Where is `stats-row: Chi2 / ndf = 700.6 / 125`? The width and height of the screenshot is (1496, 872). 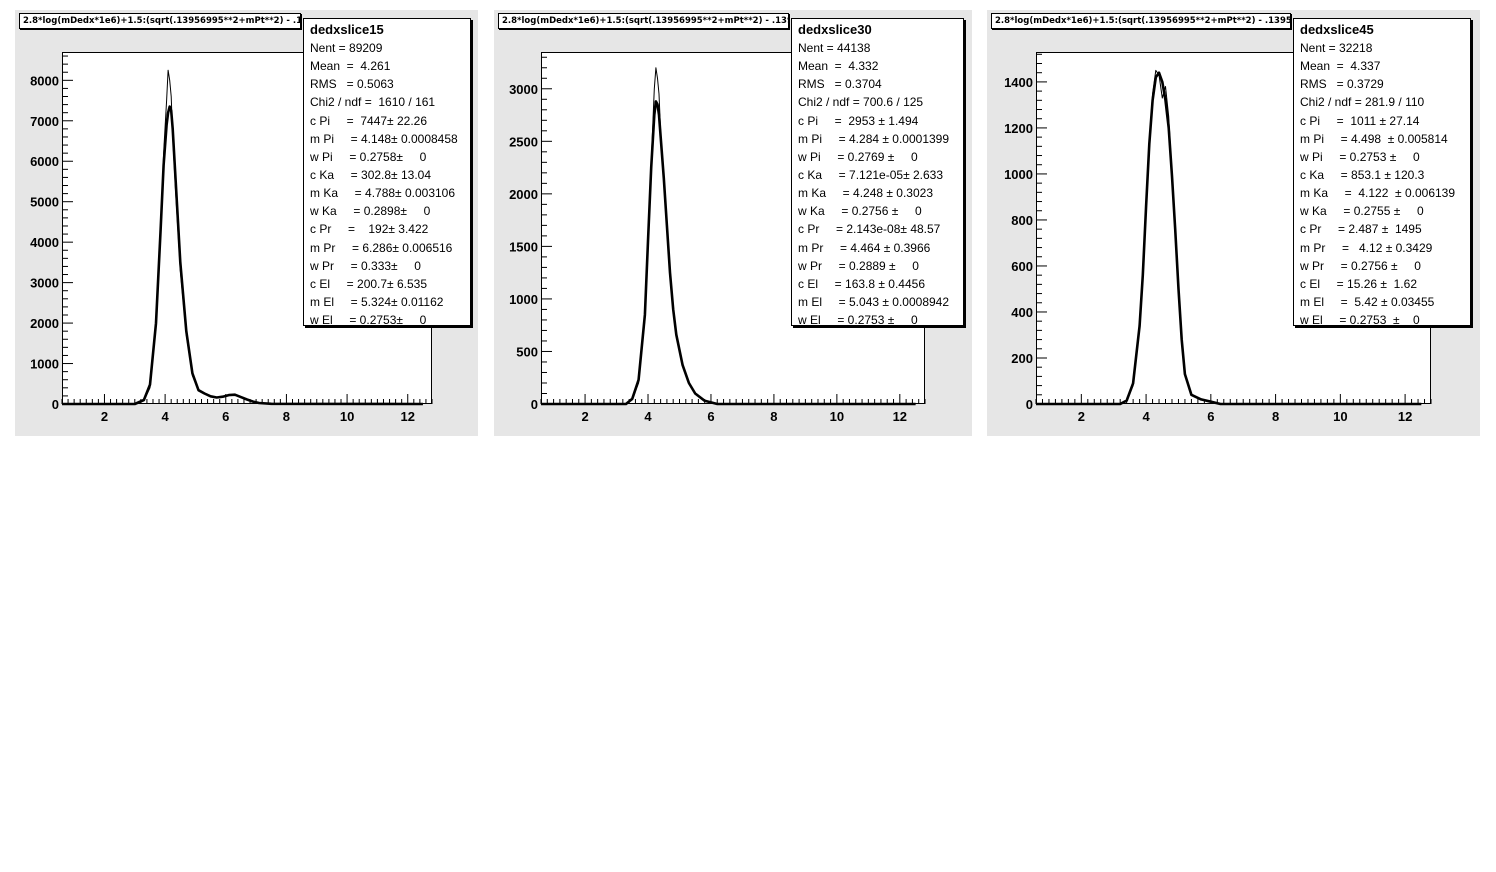 stats-row: Chi2 / ndf = 700.6 / 125 is located at coordinates (861, 102).